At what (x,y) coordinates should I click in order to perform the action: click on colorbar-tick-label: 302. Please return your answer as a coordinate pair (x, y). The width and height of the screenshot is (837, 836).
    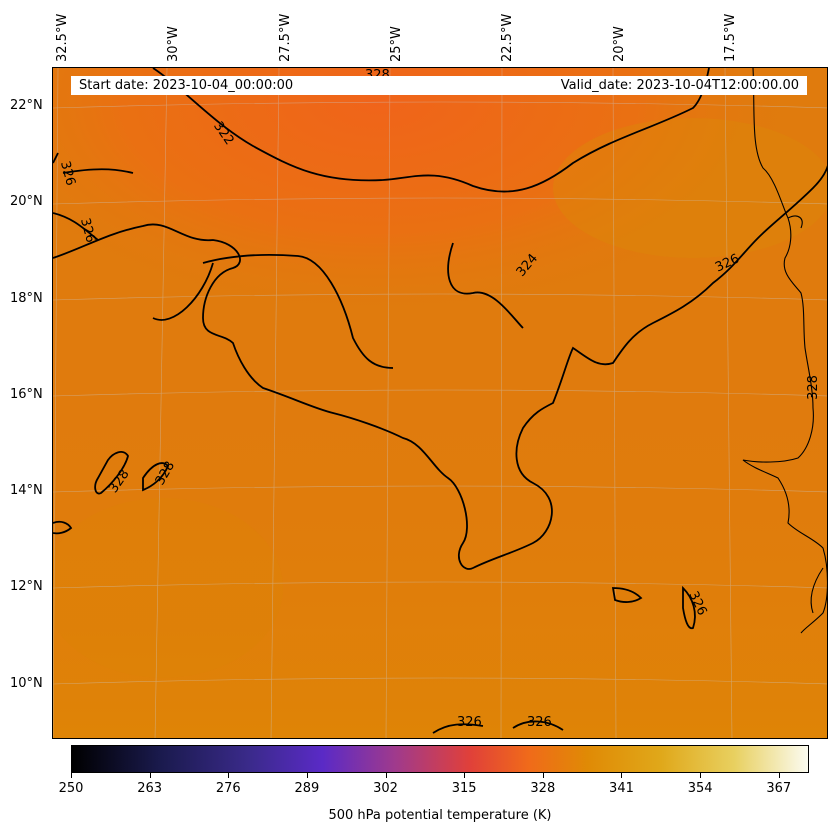
    Looking at the image, I should click on (385, 788).